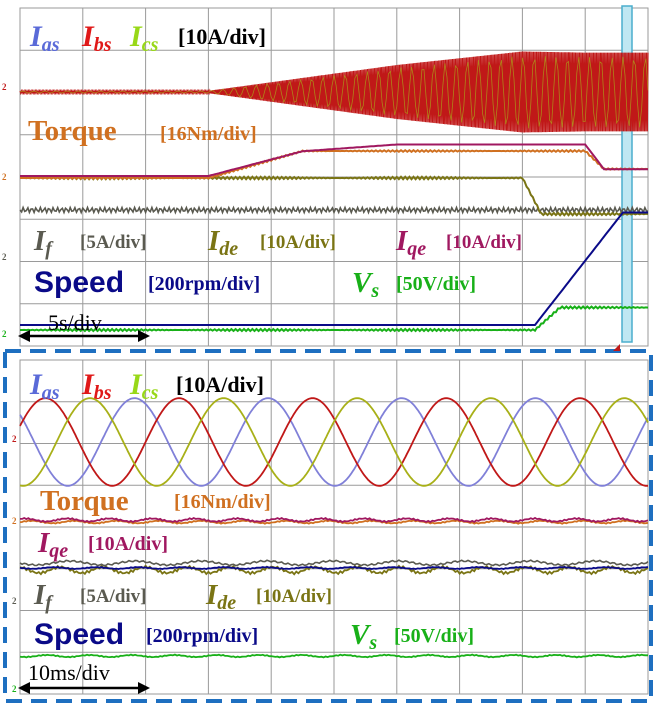  I want to click on top-if-label: If, so click(43, 242).